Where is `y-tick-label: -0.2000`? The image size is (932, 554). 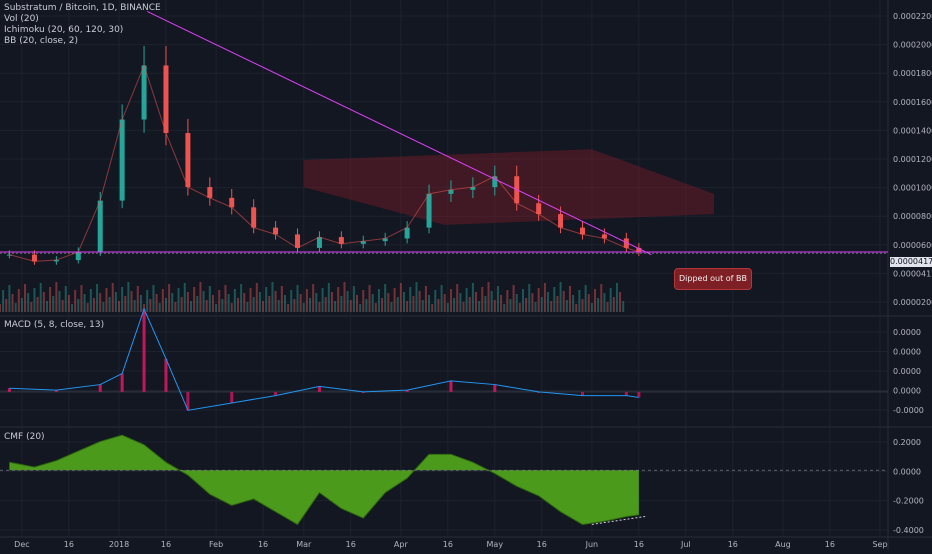 y-tick-label: -0.2000 is located at coordinates (908, 501).